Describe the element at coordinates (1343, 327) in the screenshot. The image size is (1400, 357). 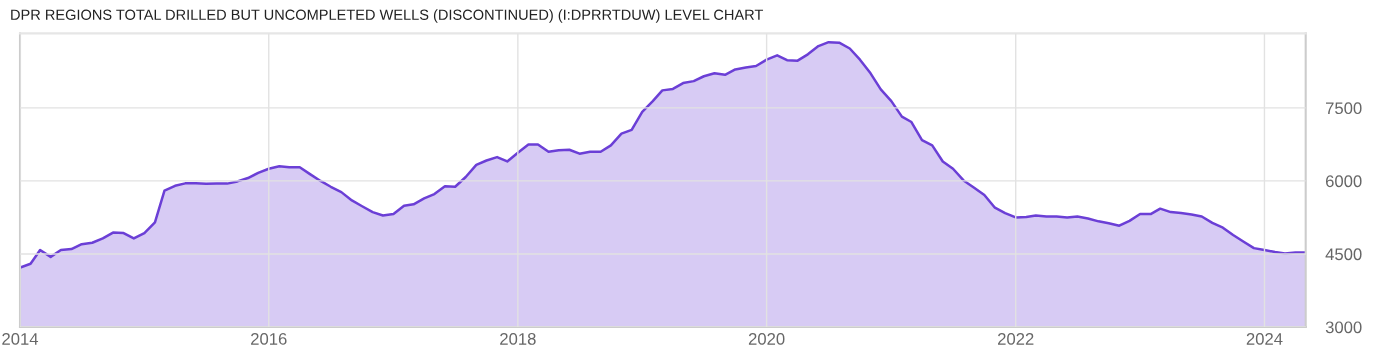
I see `y-tick-label: 3000` at that location.